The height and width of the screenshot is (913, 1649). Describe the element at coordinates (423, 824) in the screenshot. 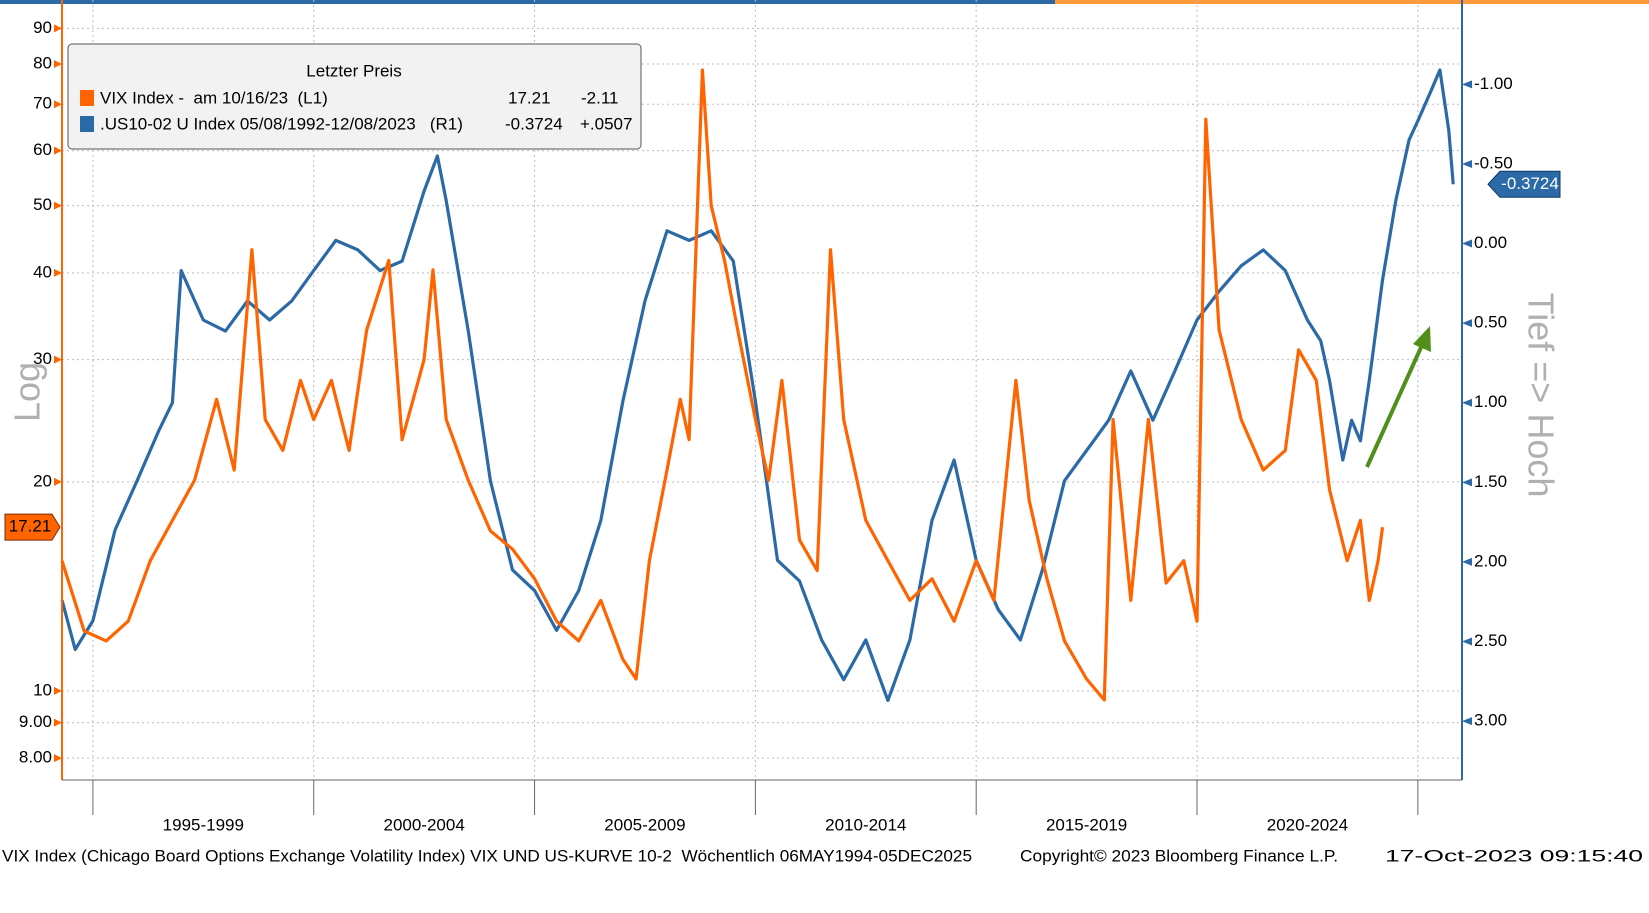

I see `x-period-label: 2000-2004` at that location.